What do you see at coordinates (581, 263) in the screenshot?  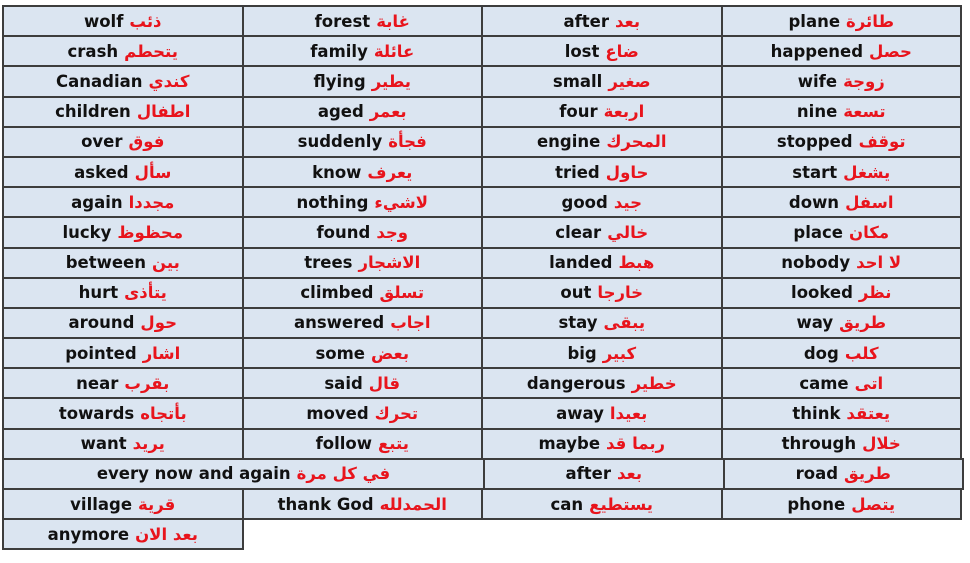 I see `english-word: landed` at bounding box center [581, 263].